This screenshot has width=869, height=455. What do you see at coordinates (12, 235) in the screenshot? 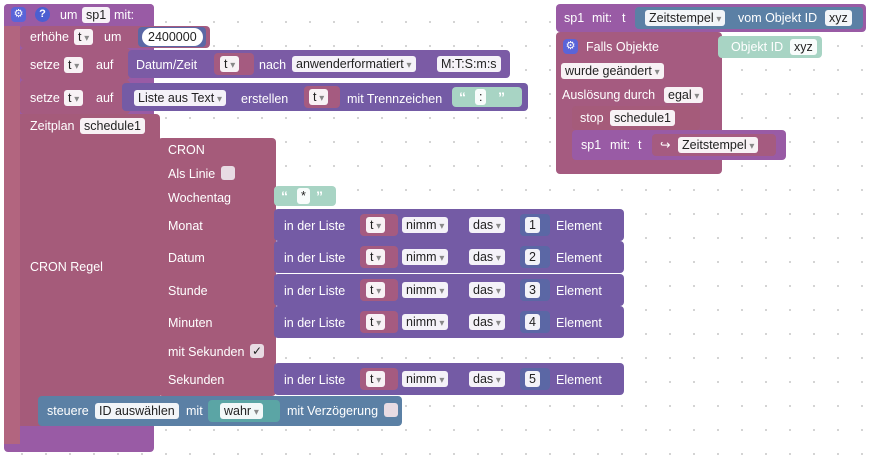
I see `function-body-border` at bounding box center [12, 235].